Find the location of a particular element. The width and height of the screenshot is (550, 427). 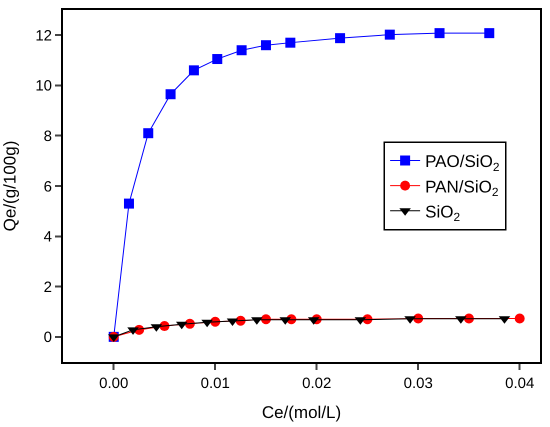

x-tick-label: 0.03 is located at coordinates (418, 383).